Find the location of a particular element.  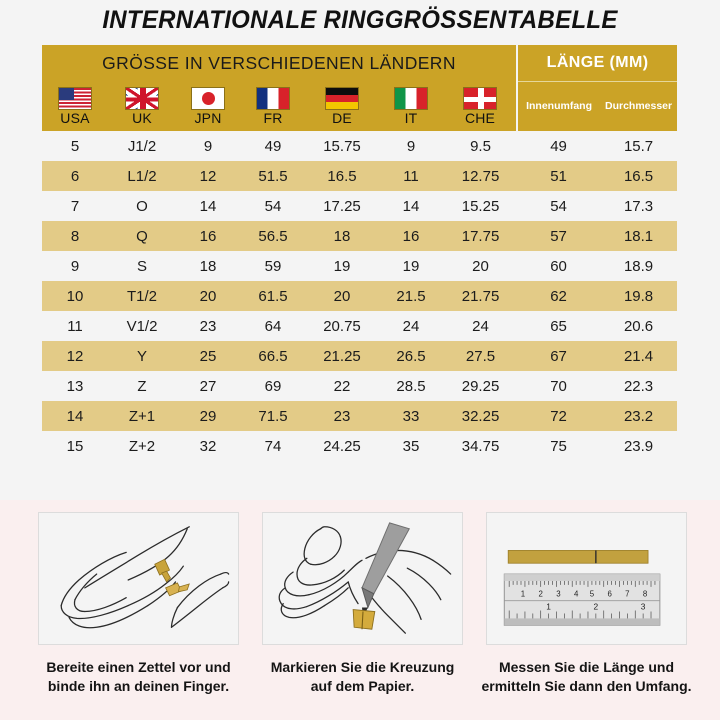

flag-uk-icon is located at coordinates (142, 98).